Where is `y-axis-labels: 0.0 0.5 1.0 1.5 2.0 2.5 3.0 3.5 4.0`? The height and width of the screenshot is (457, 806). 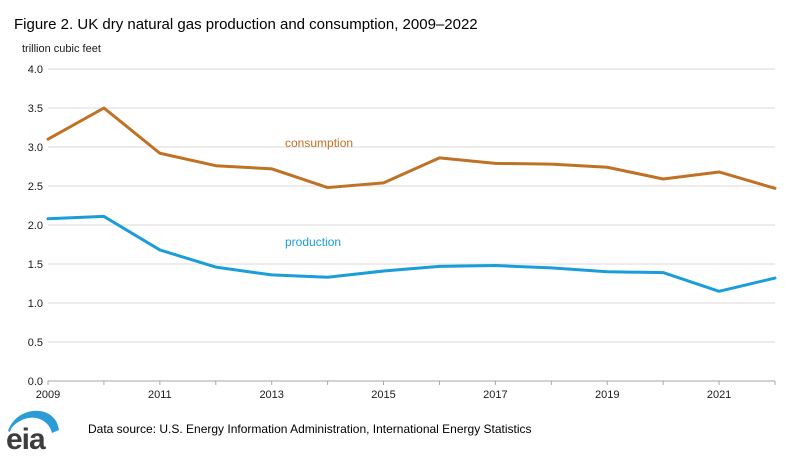
y-axis-labels: 0.0 0.5 1.0 1.5 2.0 2.5 3.0 3.5 4.0 is located at coordinates (35, 226).